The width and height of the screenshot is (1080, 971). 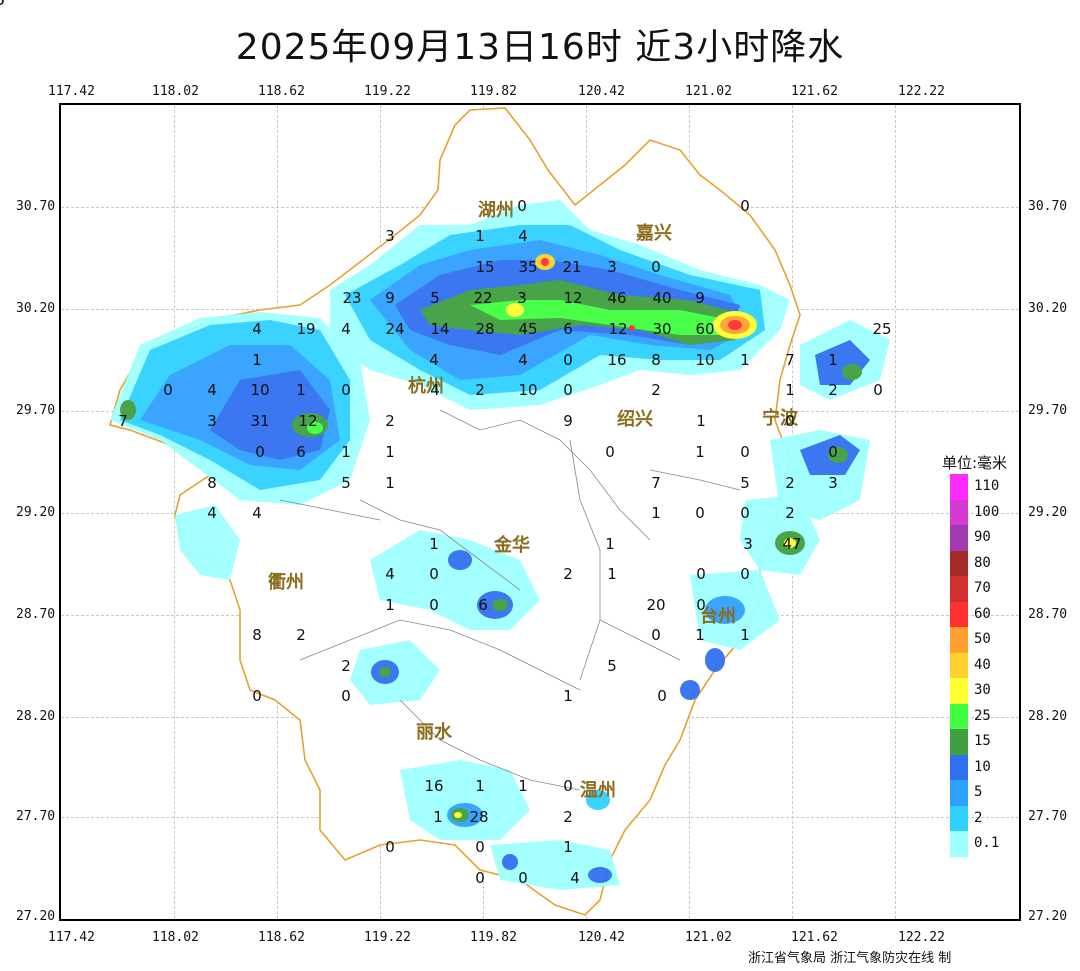 What do you see at coordinates (982, 741) in the screenshot?
I see `legend-label: 15` at bounding box center [982, 741].